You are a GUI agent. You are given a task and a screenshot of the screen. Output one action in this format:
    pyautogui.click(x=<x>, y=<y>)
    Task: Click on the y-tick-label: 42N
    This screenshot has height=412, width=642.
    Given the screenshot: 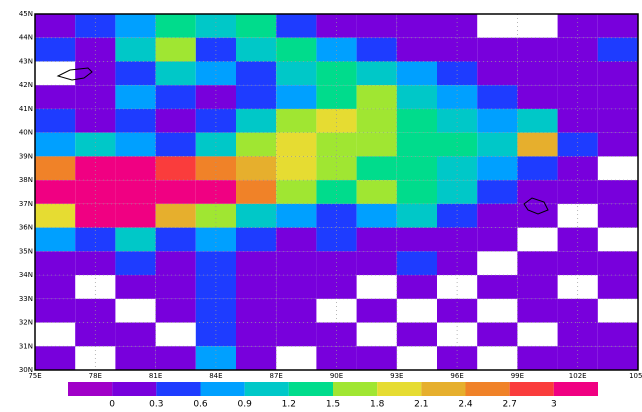 What is the action you would take?
    pyautogui.click(x=26, y=85)
    